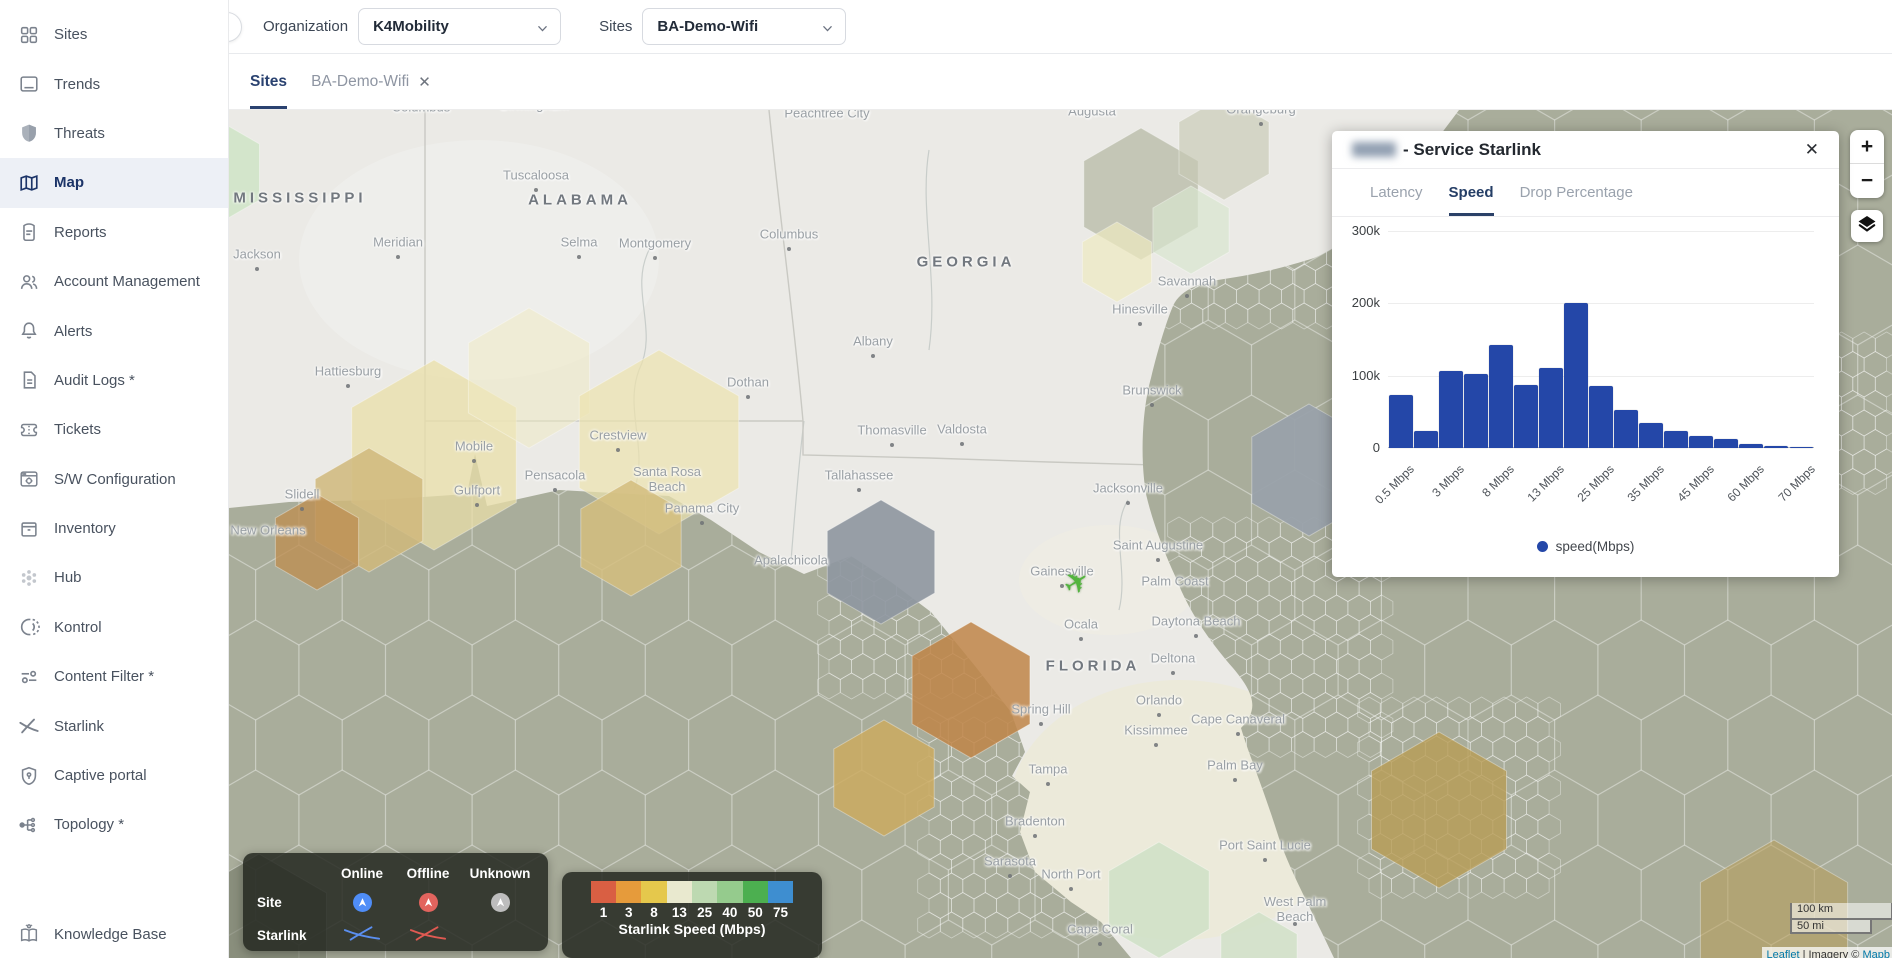 This screenshot has height=958, width=1892. I want to click on reports-icon, so click(29, 232).